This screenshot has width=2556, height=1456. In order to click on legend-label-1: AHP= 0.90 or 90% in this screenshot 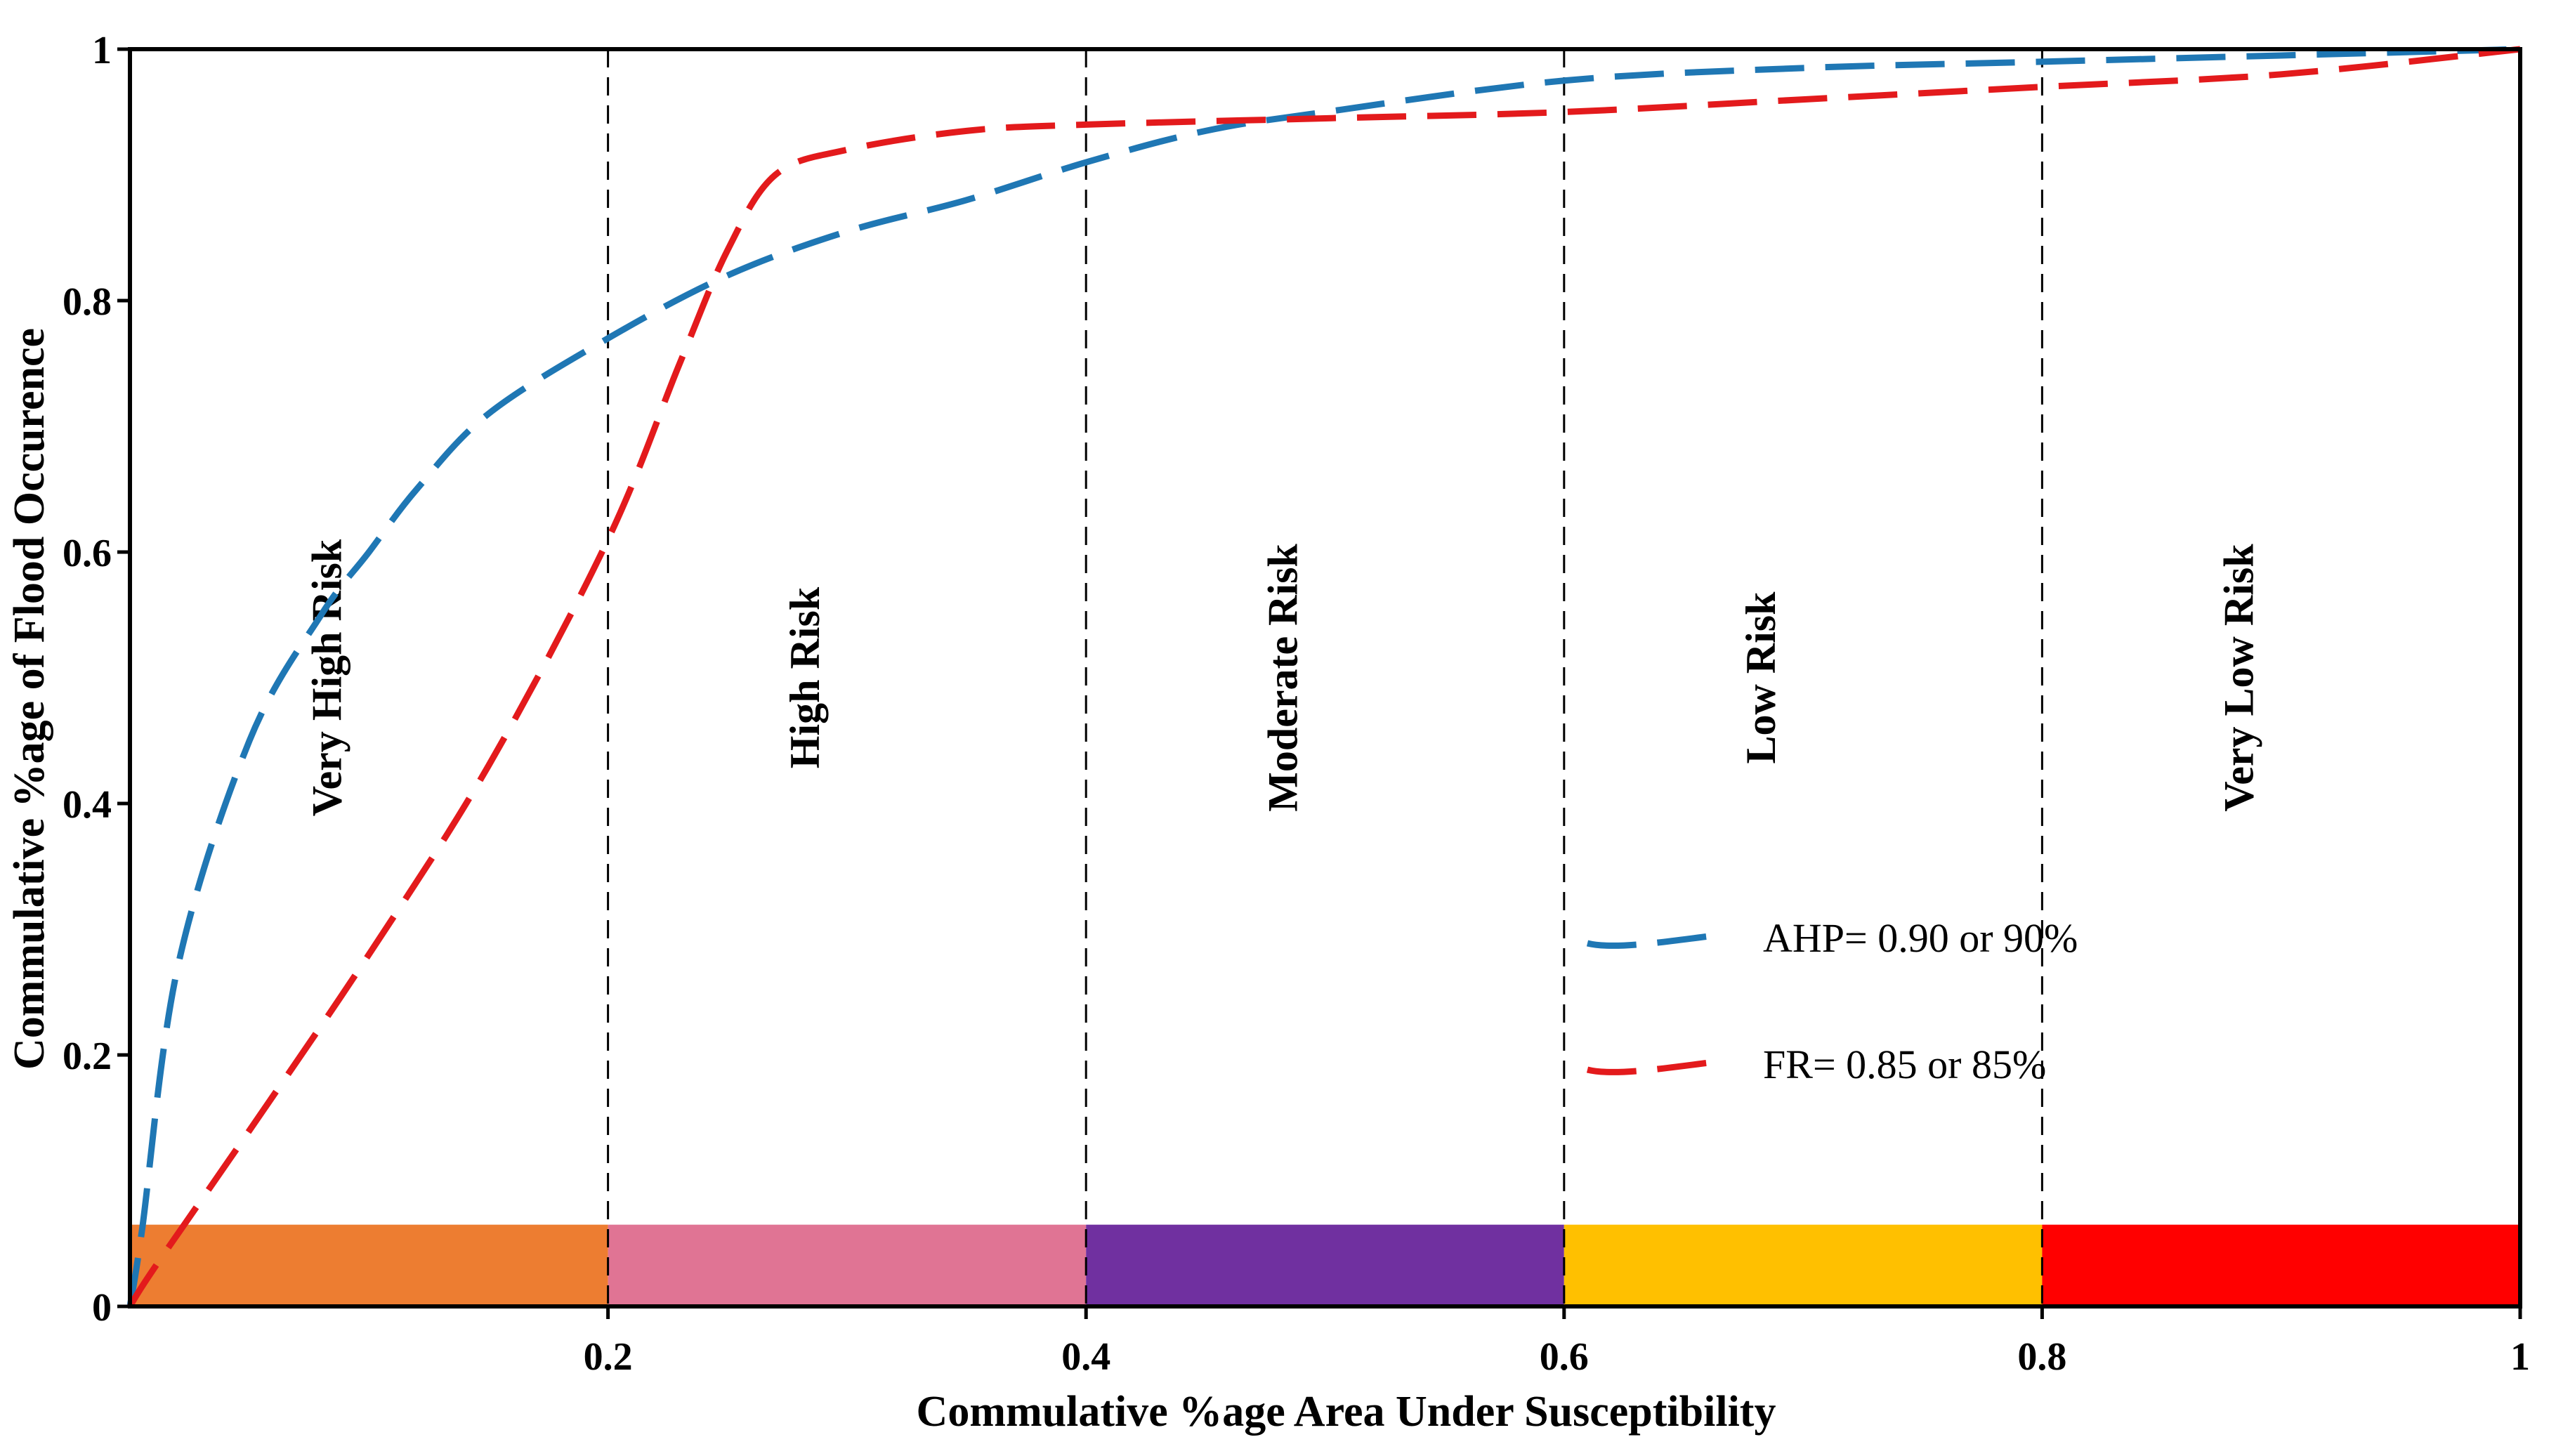, I will do `click(1921, 938)`.